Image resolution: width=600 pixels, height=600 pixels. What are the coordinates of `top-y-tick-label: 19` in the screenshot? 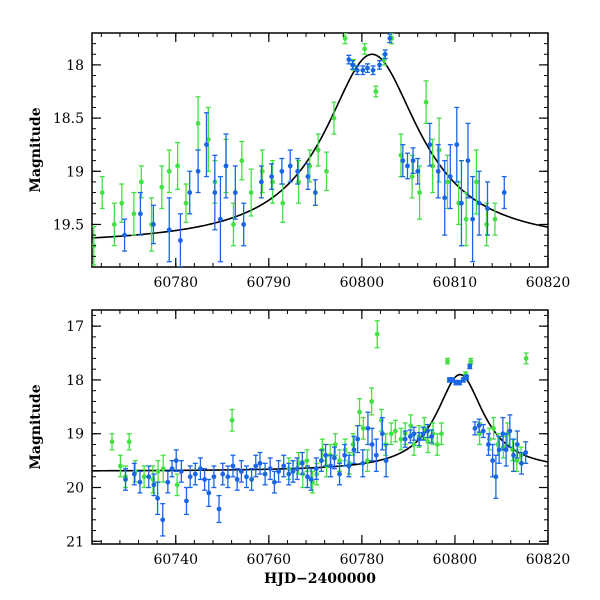 It's located at (75, 172).